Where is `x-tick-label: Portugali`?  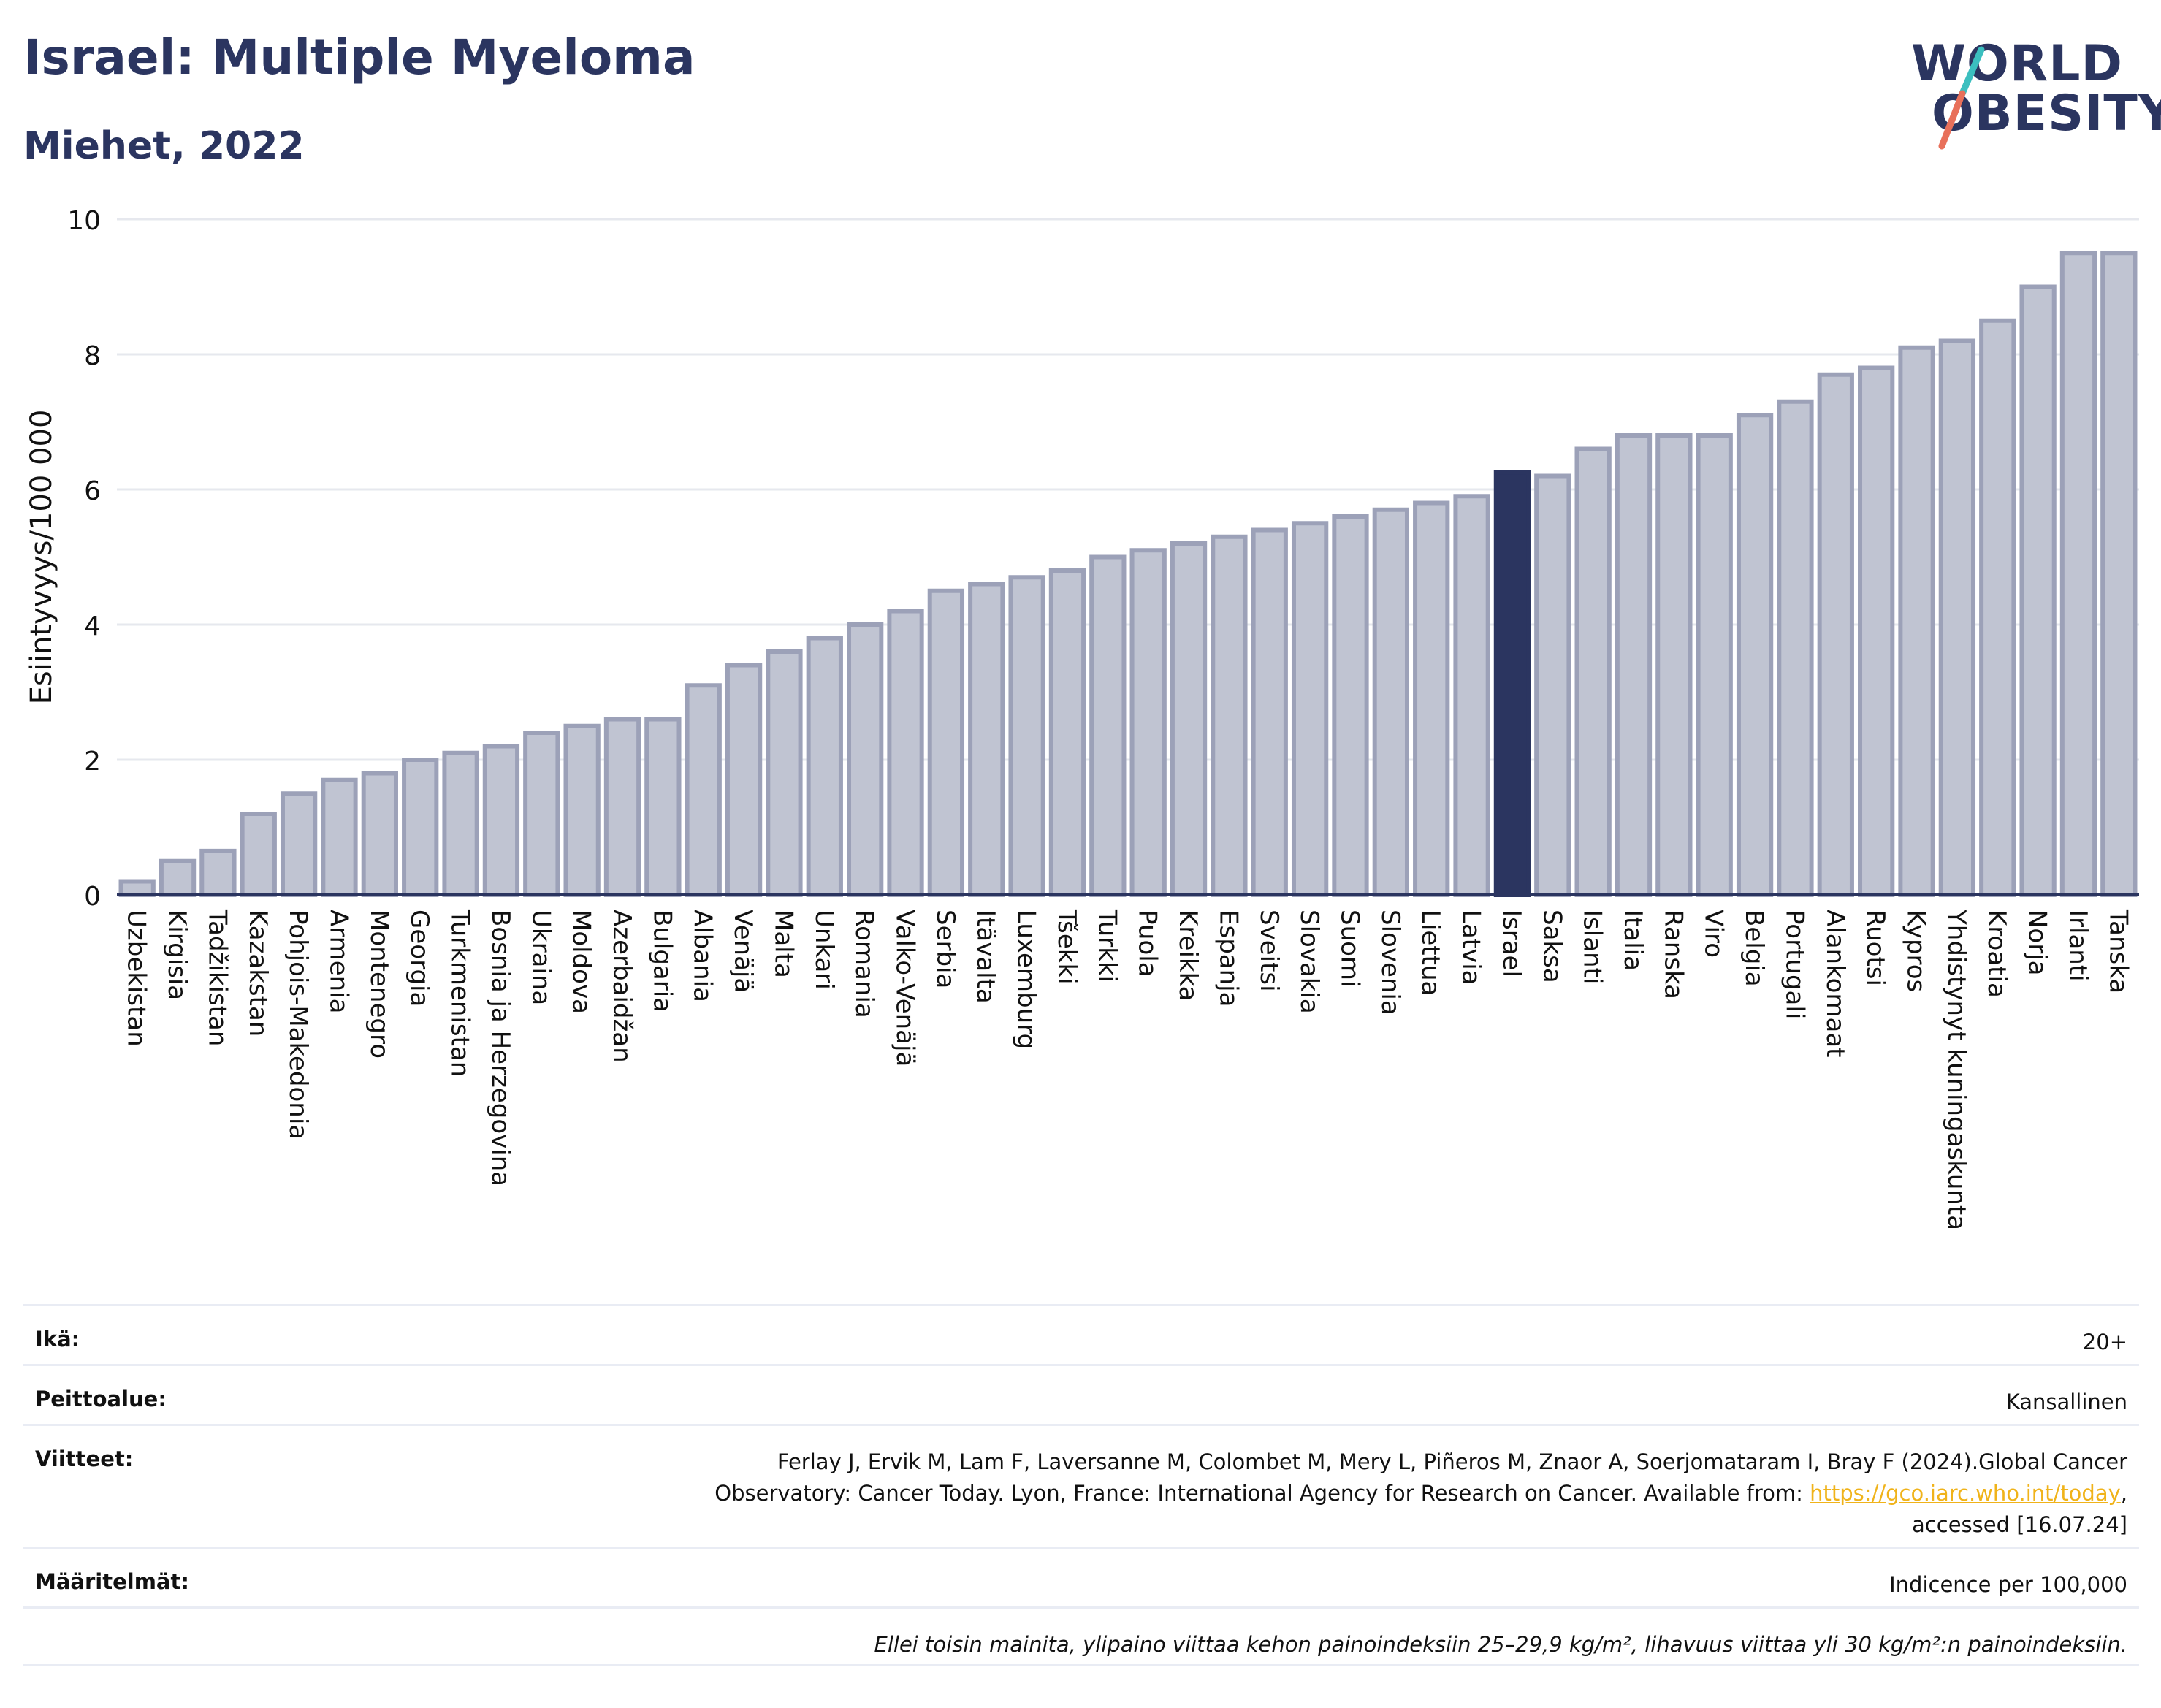
x-tick-label: Portugali is located at coordinates (1795, 965).